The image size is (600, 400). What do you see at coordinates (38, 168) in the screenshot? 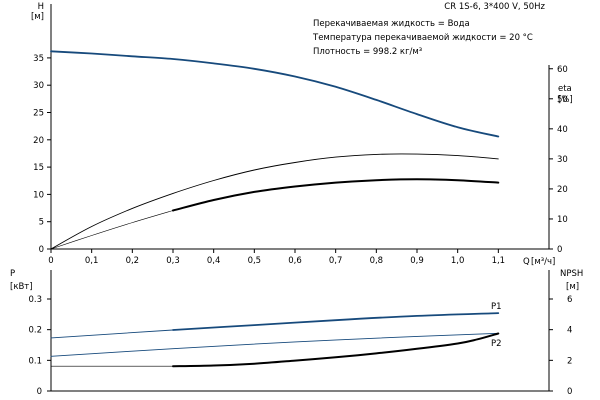
I see `y-tick-label-h: 15` at bounding box center [38, 168].